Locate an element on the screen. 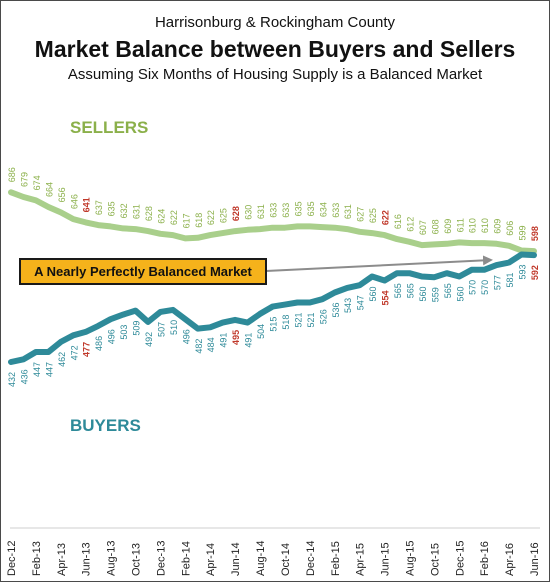  buyers-data-label: 472 is located at coordinates (74, 352).